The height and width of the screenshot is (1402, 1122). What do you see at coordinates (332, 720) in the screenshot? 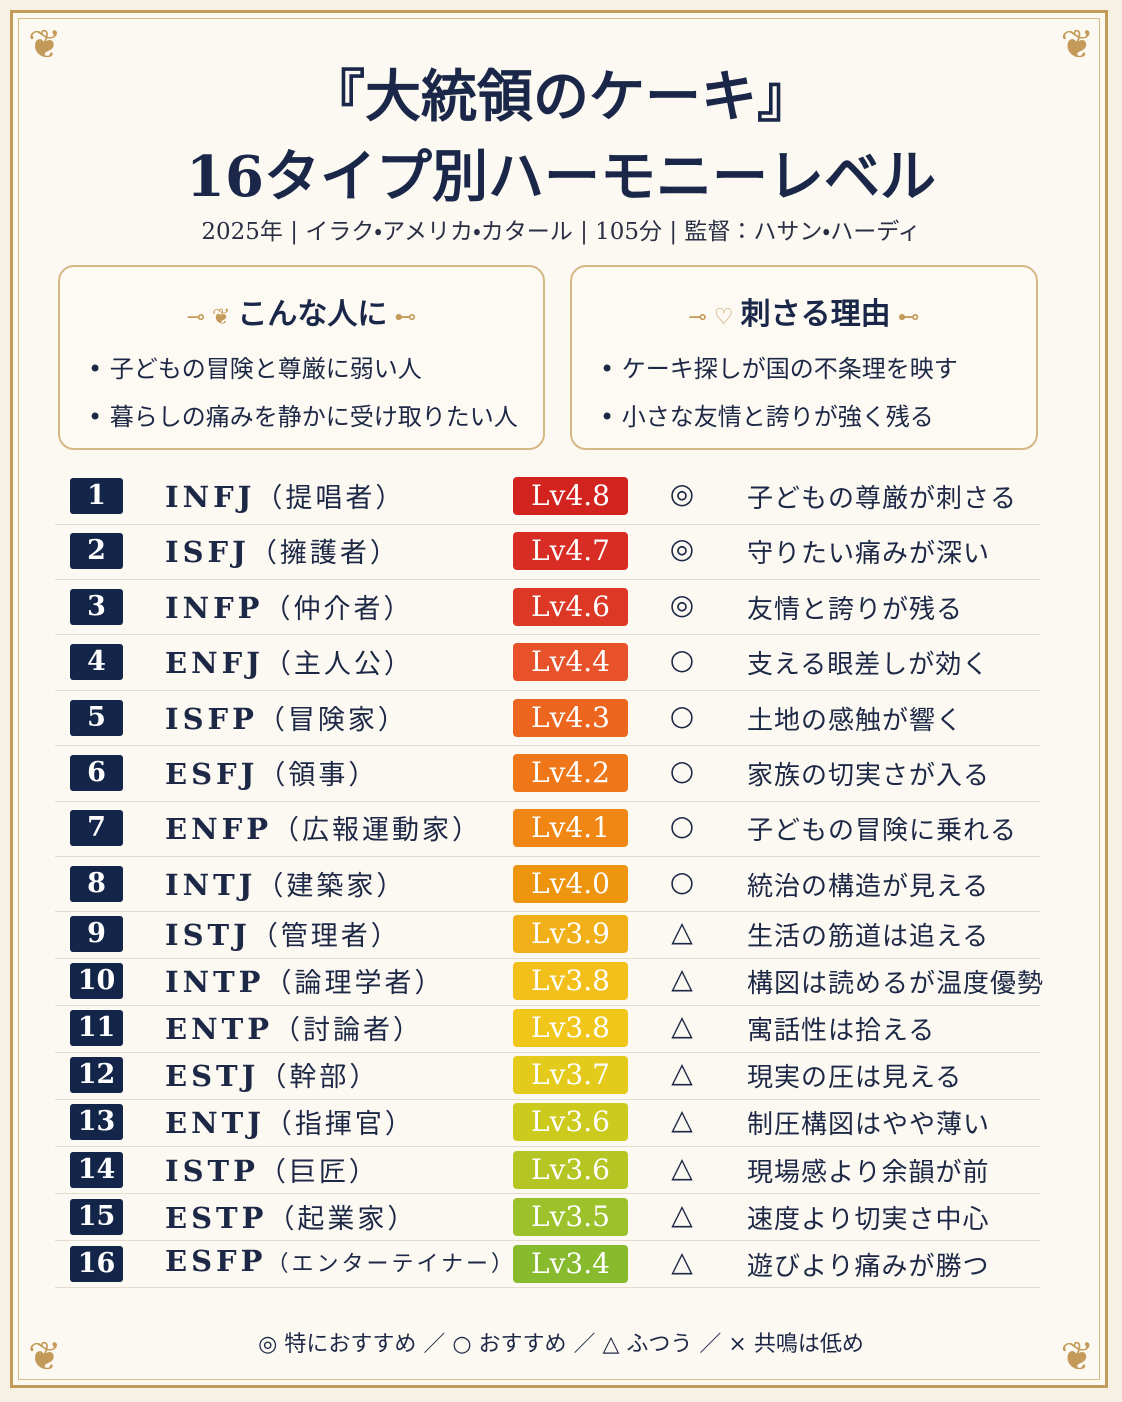
I see `type-role: （冒険家）` at bounding box center [332, 720].